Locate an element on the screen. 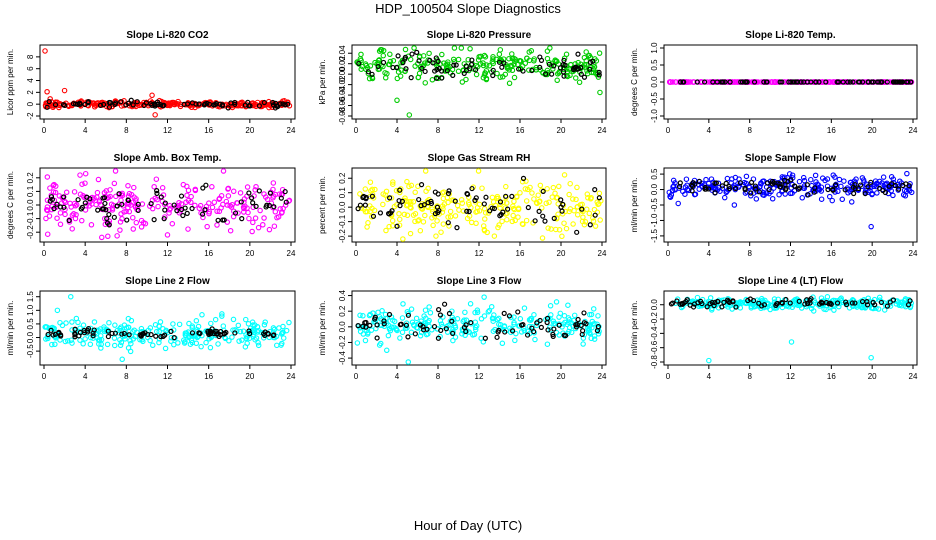  y-tick-label: 0.2 is located at coordinates (342, 178).